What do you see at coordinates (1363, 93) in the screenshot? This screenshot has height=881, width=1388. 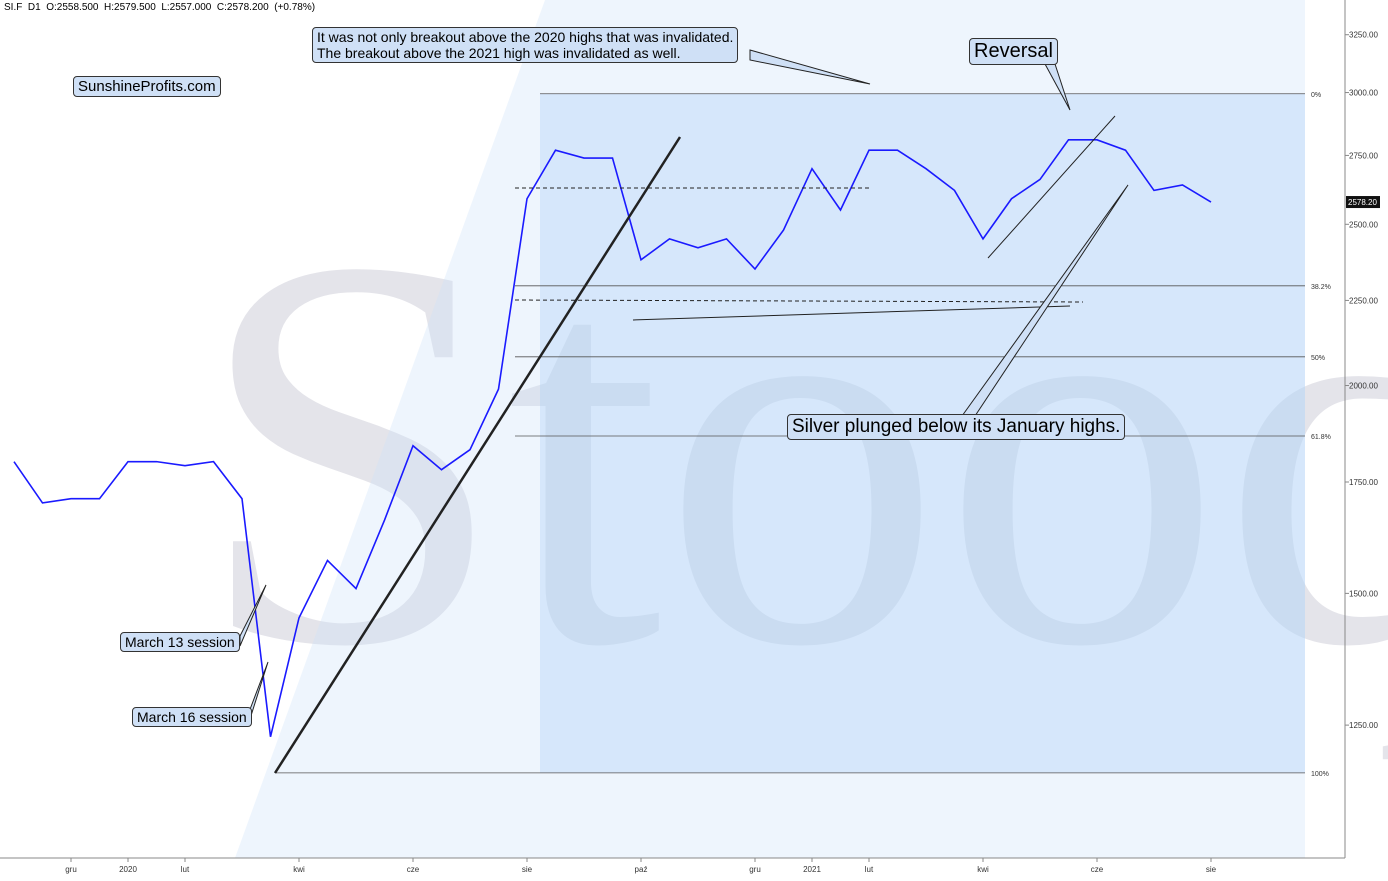 I see `y-tick-label: 3000.00` at bounding box center [1363, 93].